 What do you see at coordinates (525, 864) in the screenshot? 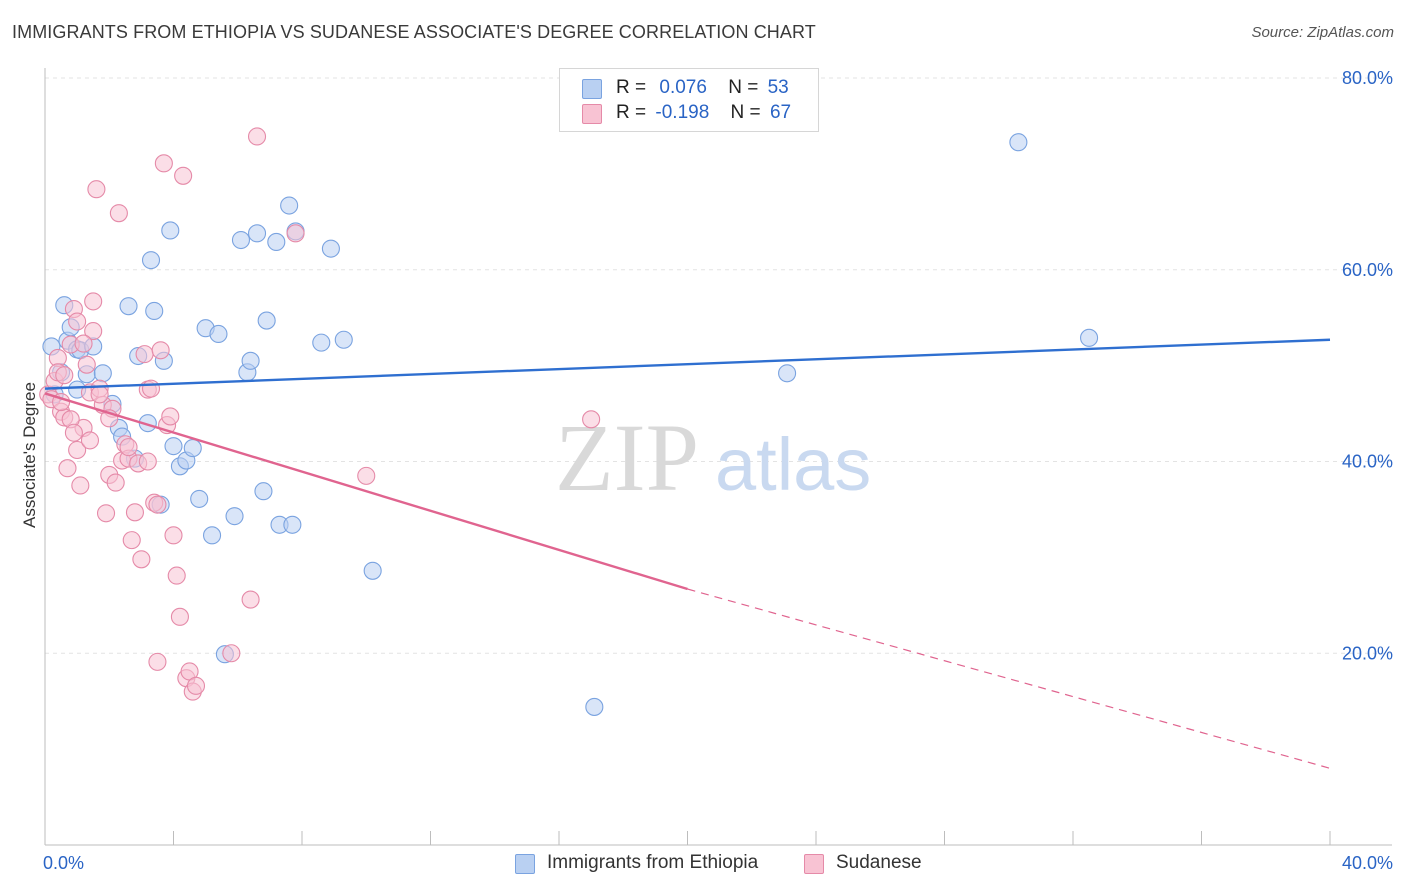
I see `bottom-legend-swatch-ethiopia` at bounding box center [525, 864].